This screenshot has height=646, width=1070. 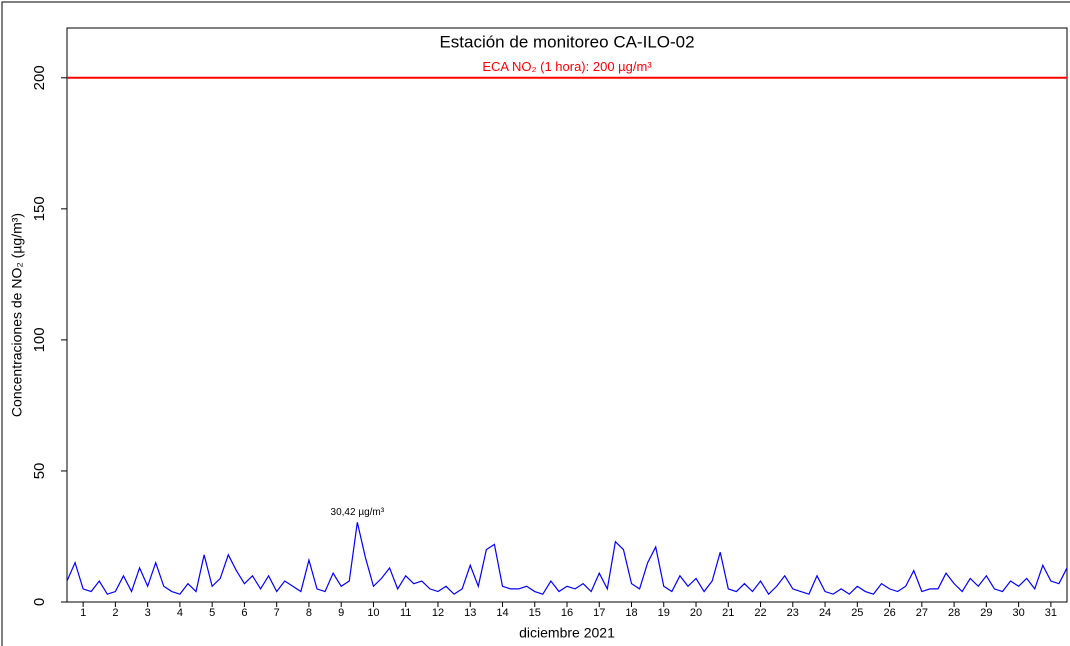 I want to click on x-tick-label: 14, so click(x=502, y=613).